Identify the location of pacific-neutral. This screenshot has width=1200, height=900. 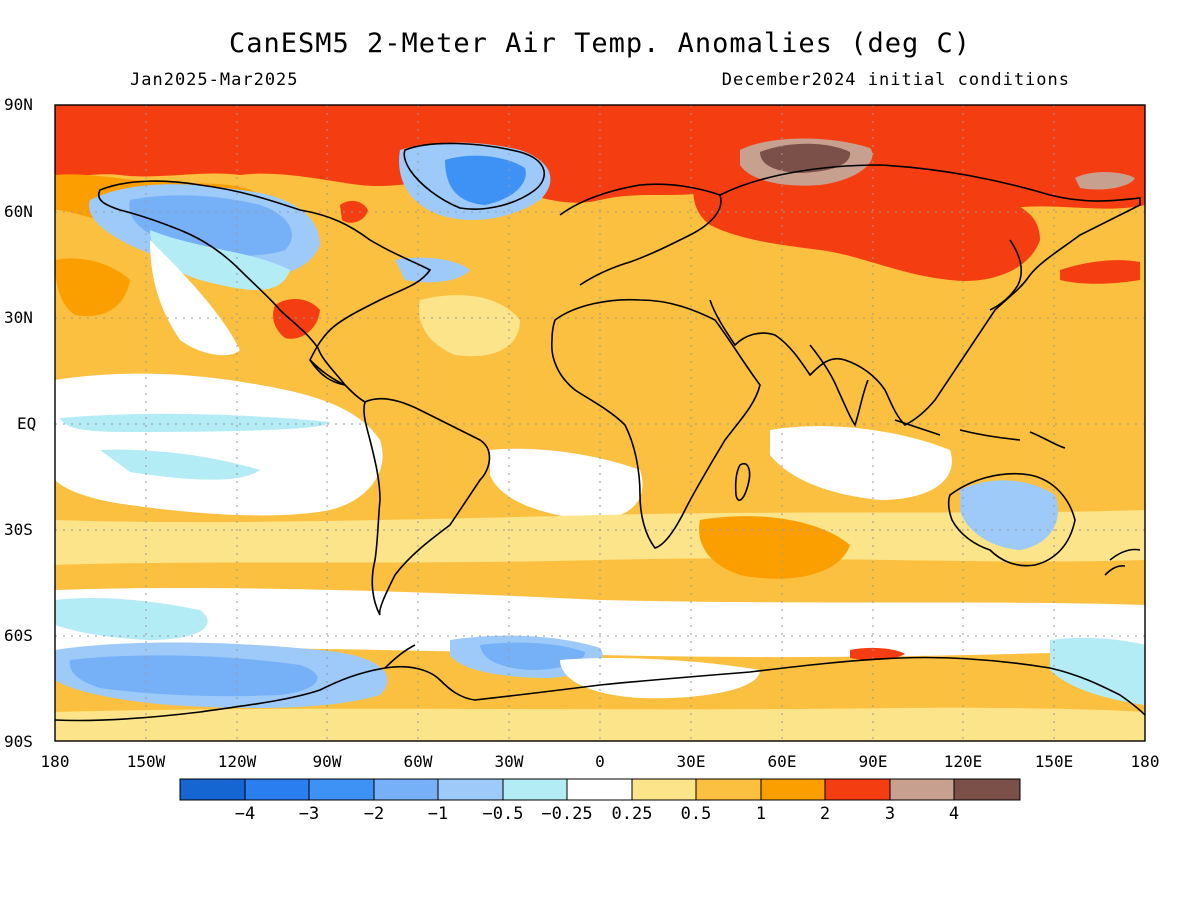
(219, 444).